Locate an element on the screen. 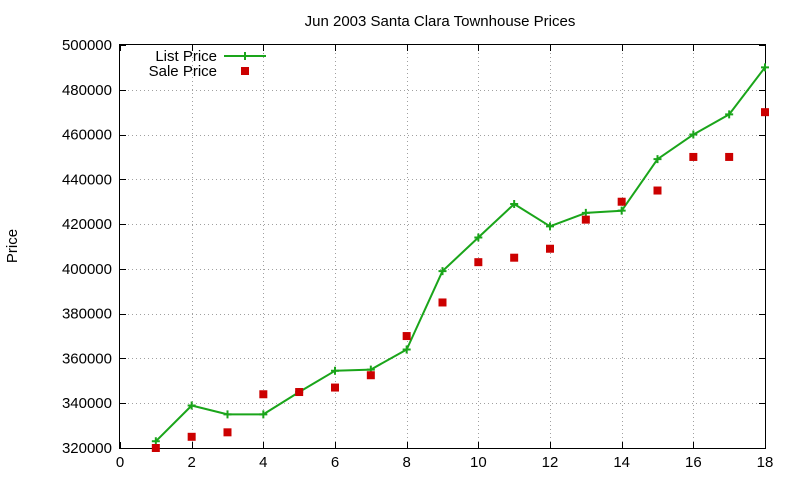  legend-label-list-price: List Price is located at coordinates (186, 56).